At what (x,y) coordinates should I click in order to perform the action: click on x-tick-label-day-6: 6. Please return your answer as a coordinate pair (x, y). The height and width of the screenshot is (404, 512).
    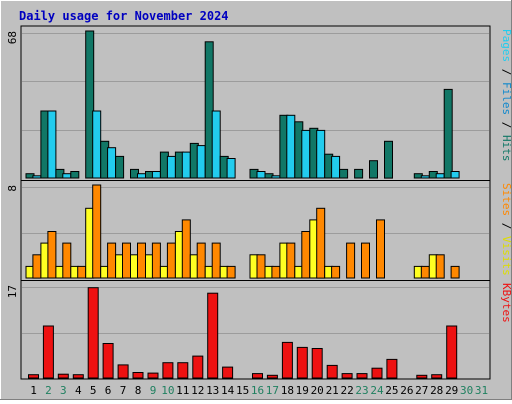
    Looking at the image, I should click on (108, 390).